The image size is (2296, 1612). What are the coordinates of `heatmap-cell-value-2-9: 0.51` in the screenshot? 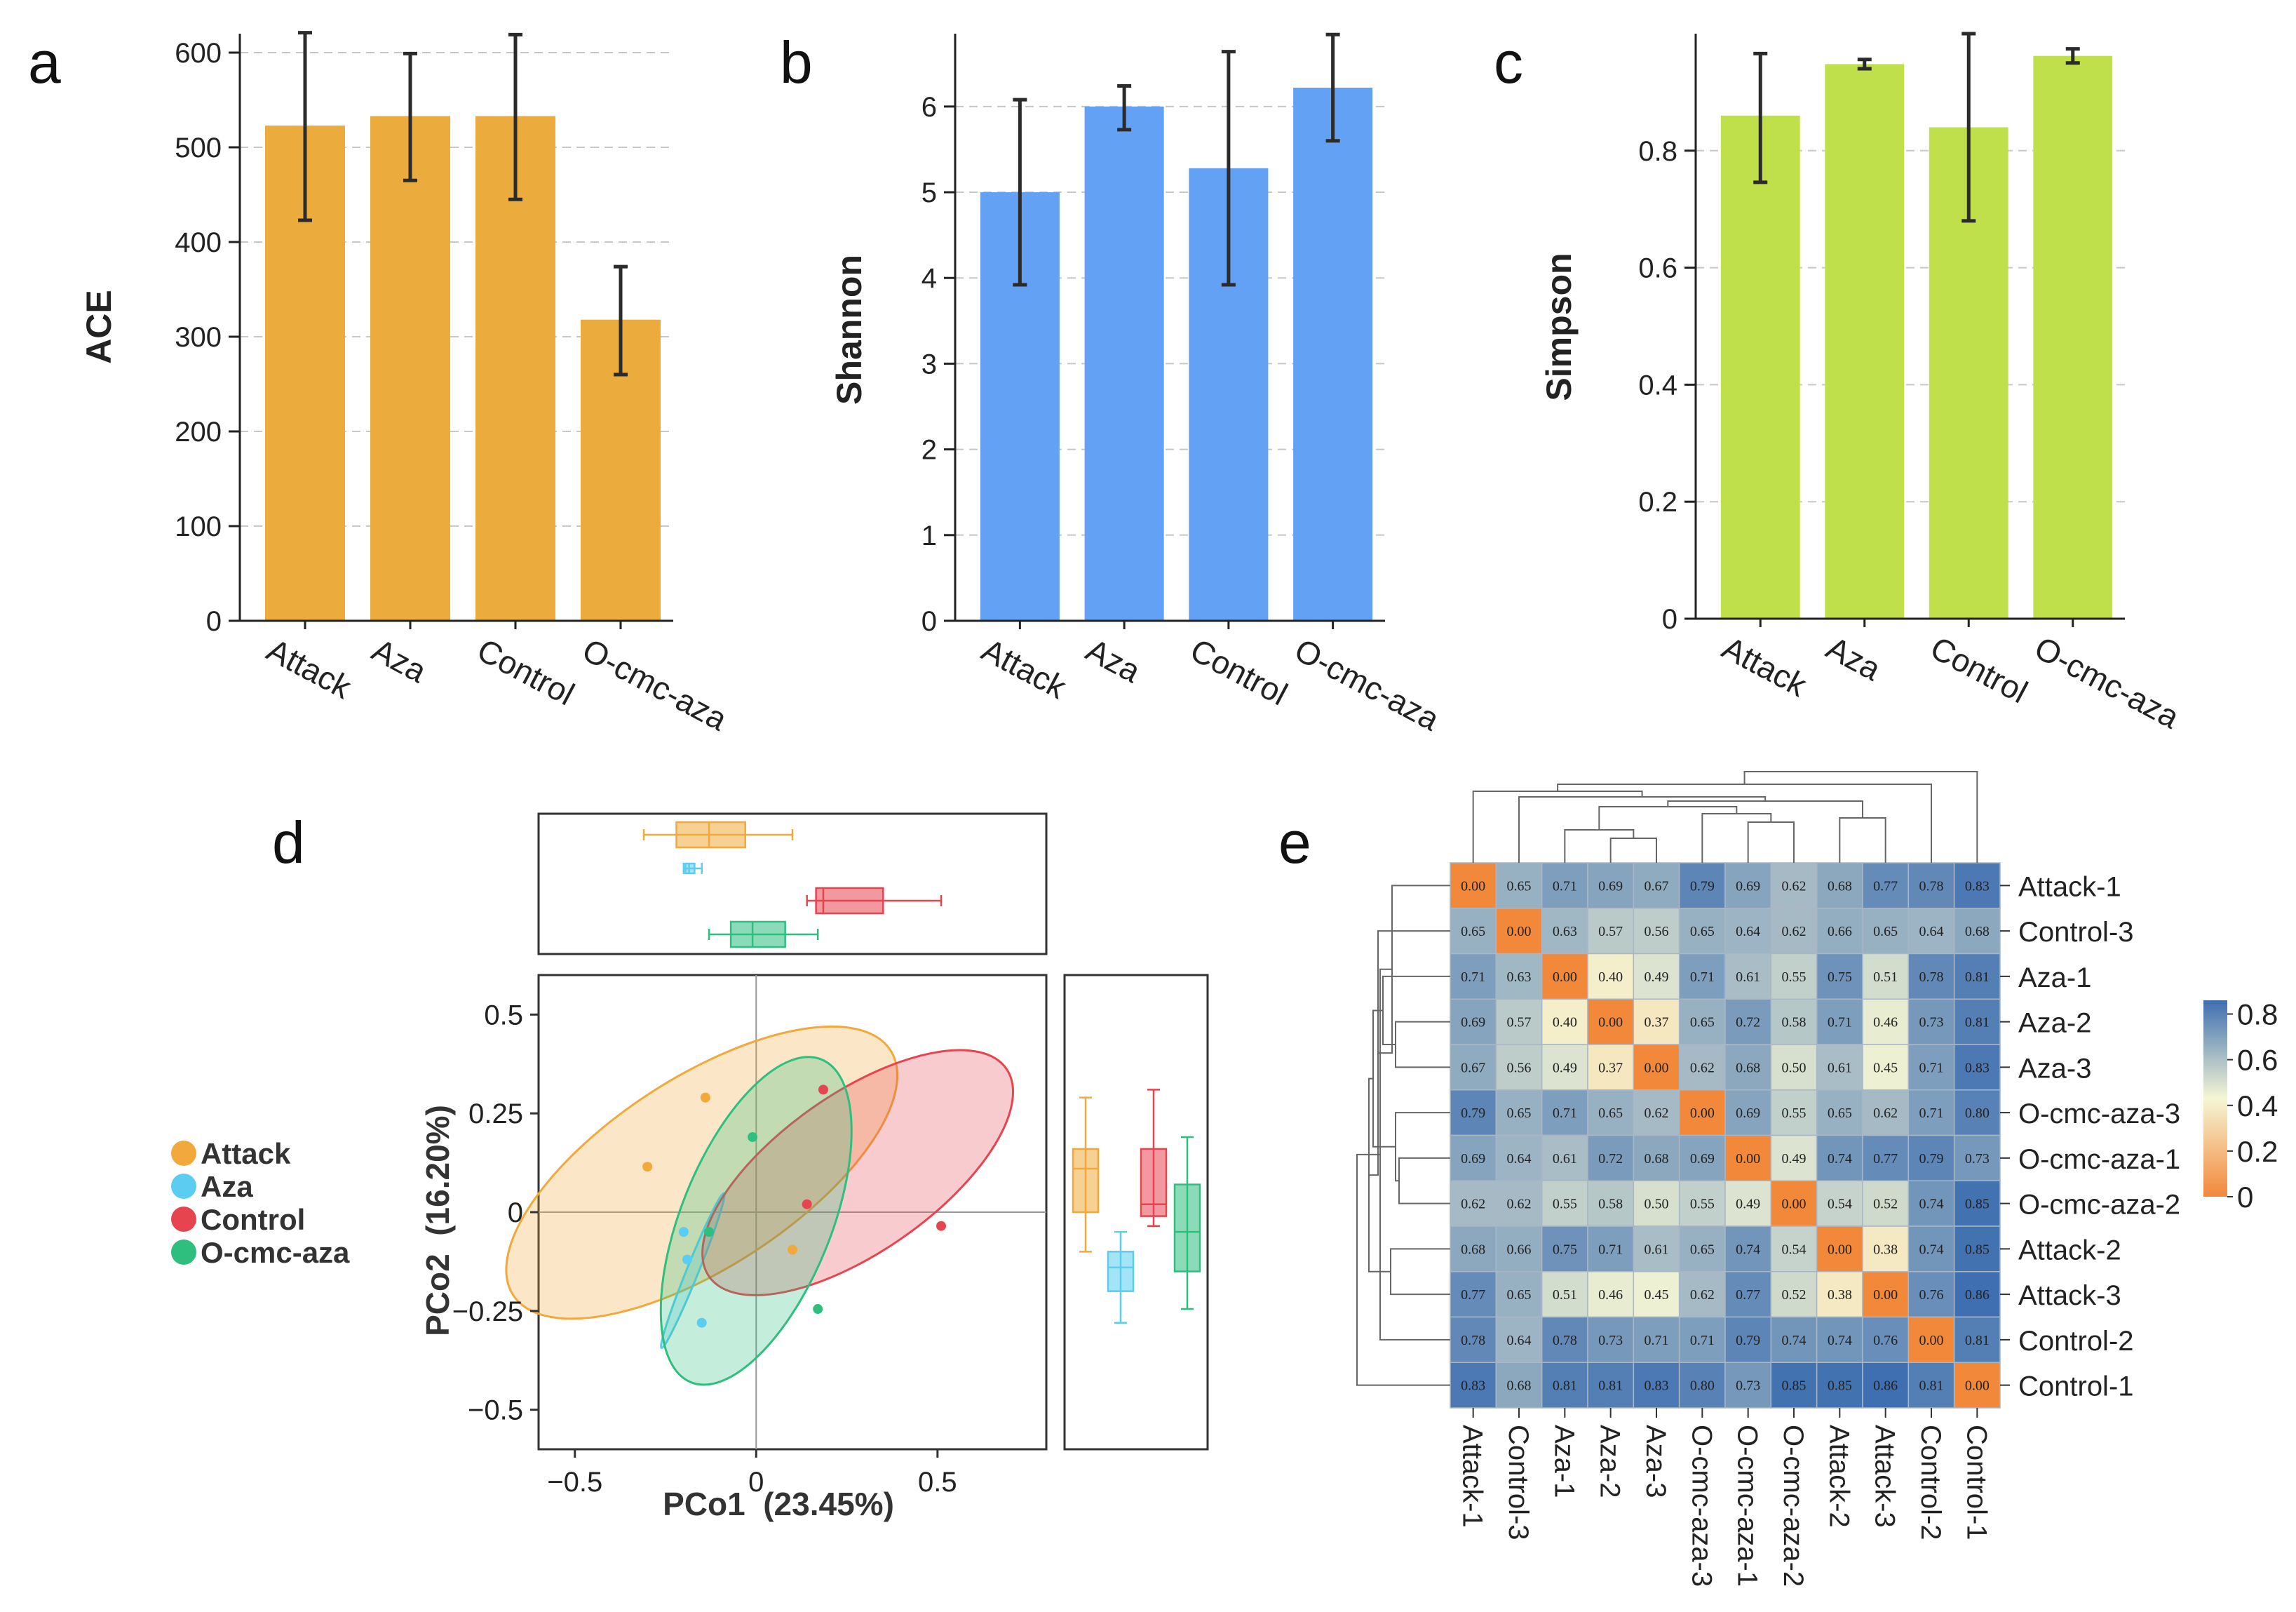 It's located at (1885, 977).